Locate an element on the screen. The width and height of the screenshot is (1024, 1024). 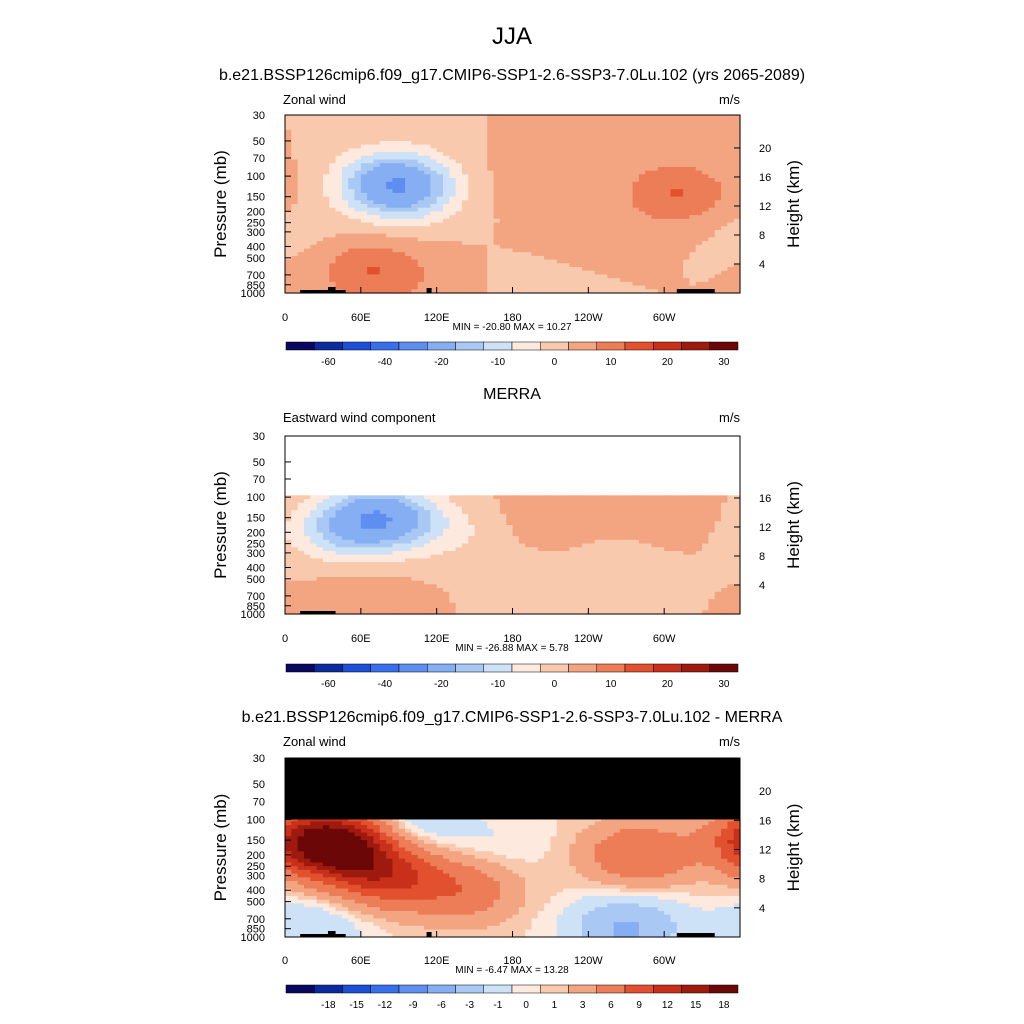
x-tick-label: 120W is located at coordinates (588, 318).